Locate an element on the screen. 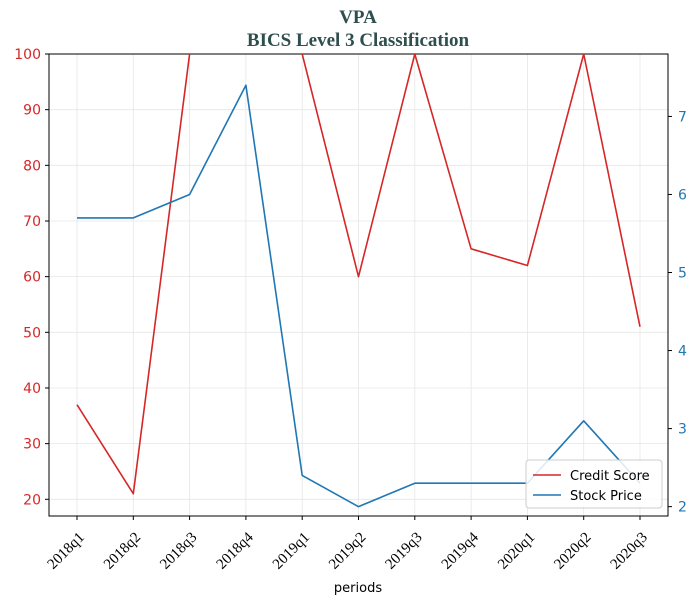  left-y-tick-label: 90 is located at coordinates (32, 111).